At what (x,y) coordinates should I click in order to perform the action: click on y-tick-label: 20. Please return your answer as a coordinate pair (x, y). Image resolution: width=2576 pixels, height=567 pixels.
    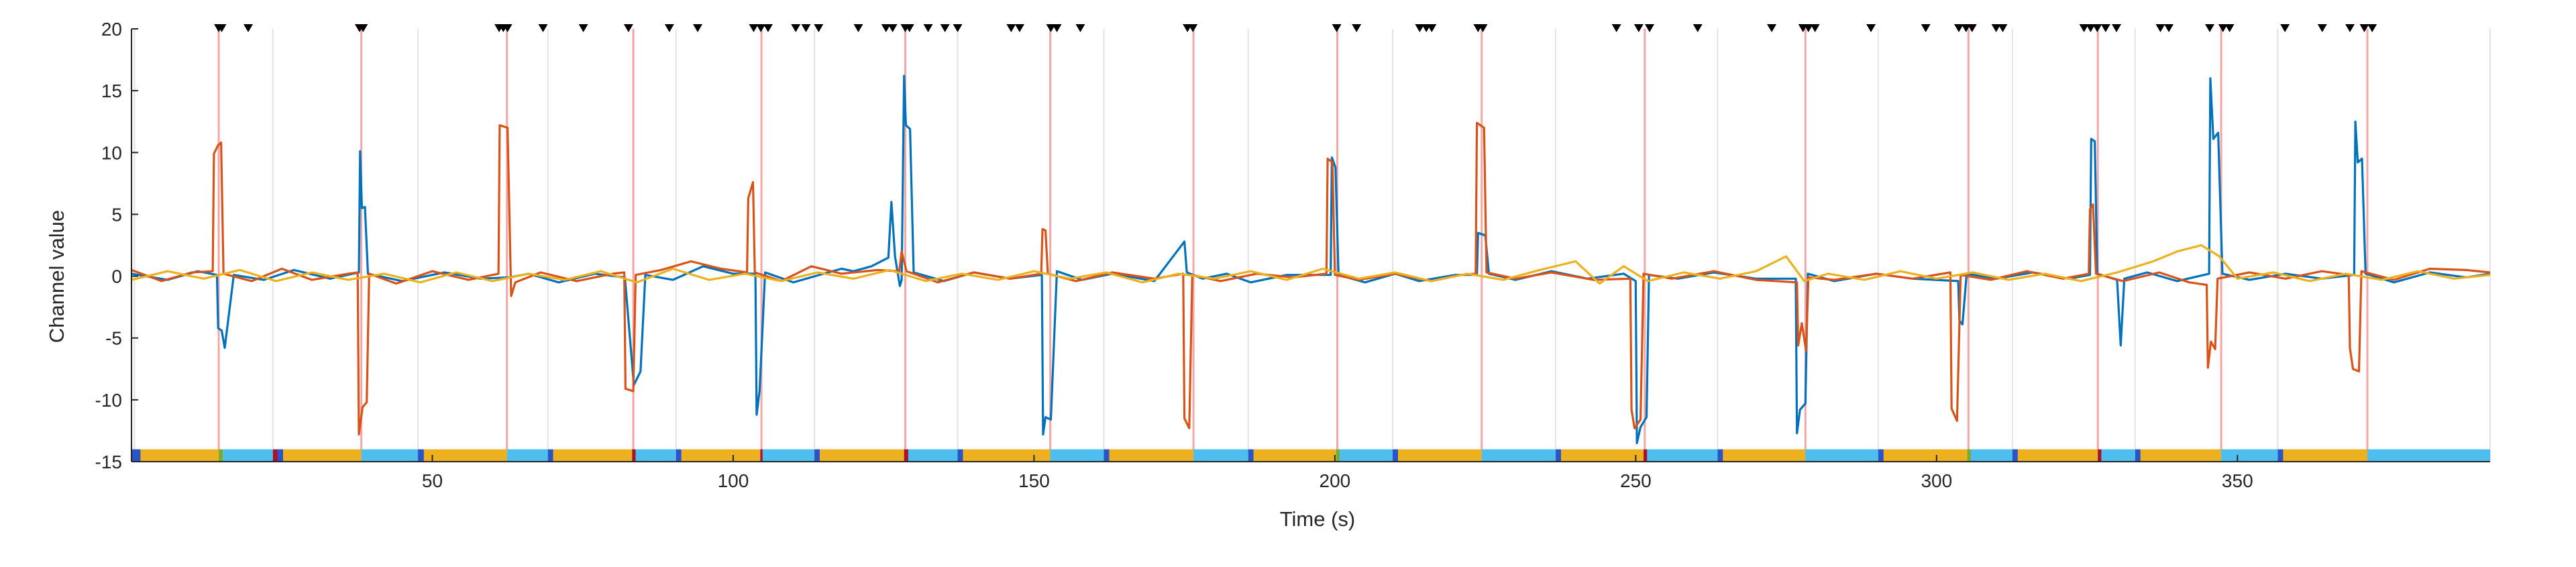
    Looking at the image, I should click on (111, 30).